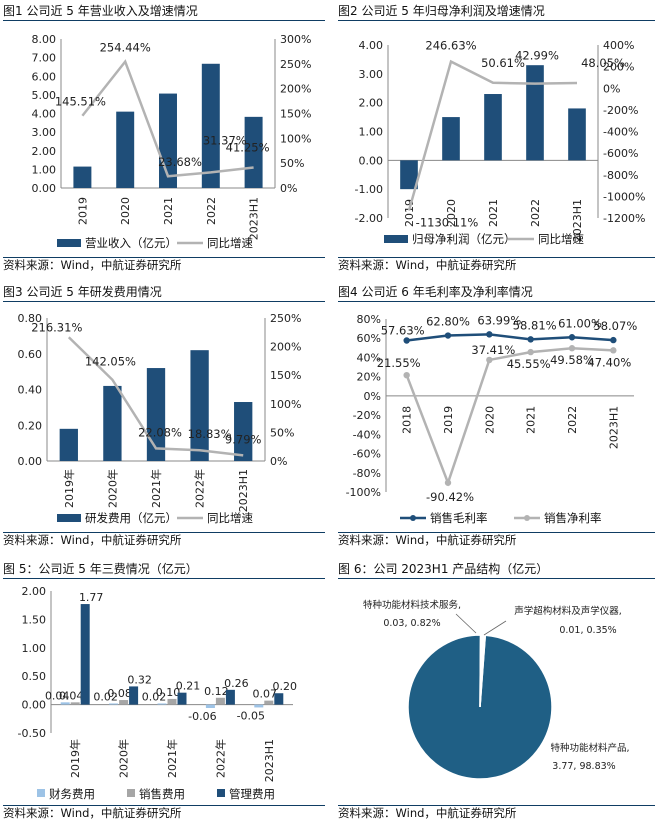 The image size is (658, 825). Describe the element at coordinates (529, 364) in the screenshot. I see `net-margin-data-label: 45.55%` at that location.